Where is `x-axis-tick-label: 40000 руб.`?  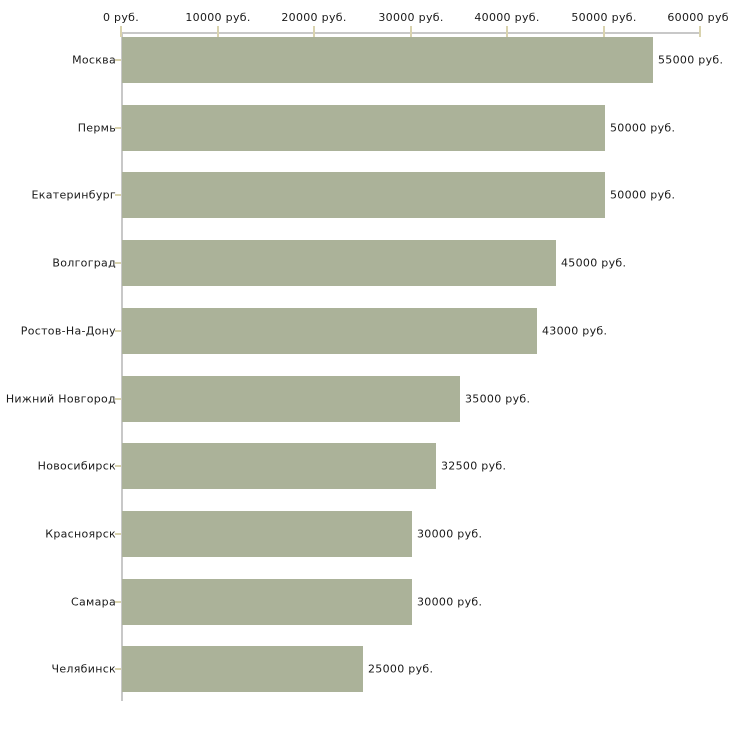 x-axis-tick-label: 40000 руб. is located at coordinates (507, 17).